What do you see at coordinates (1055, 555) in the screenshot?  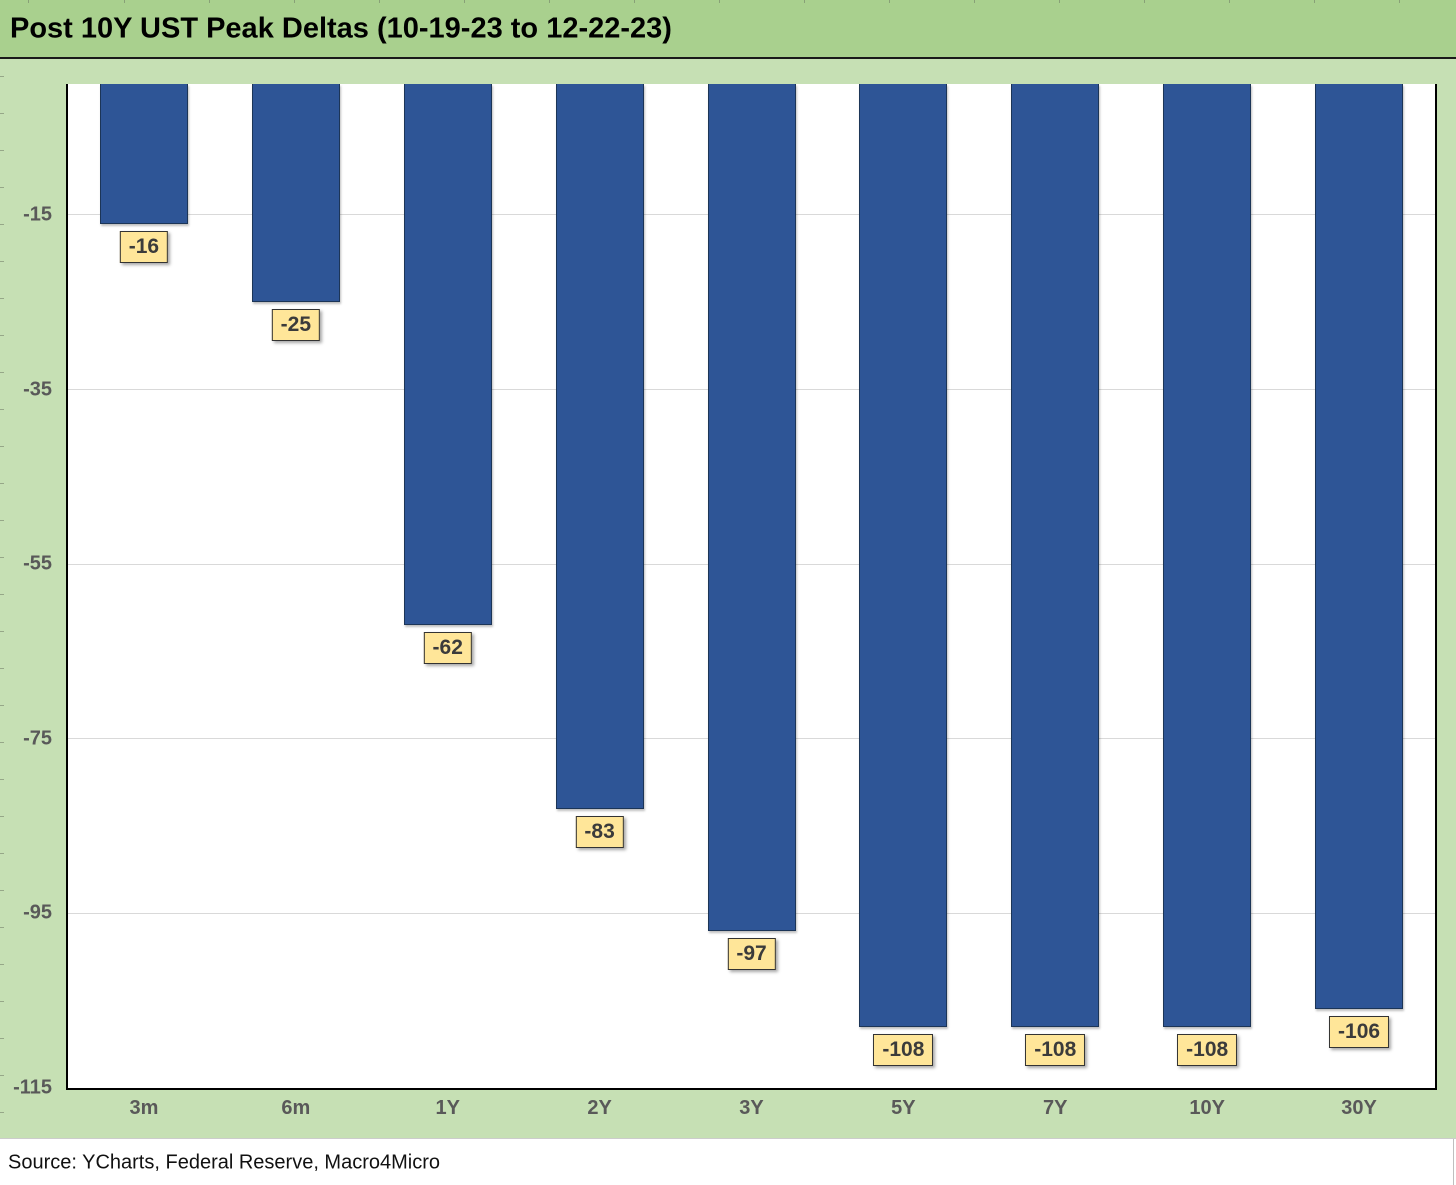 I see `bar-7Y` at bounding box center [1055, 555].